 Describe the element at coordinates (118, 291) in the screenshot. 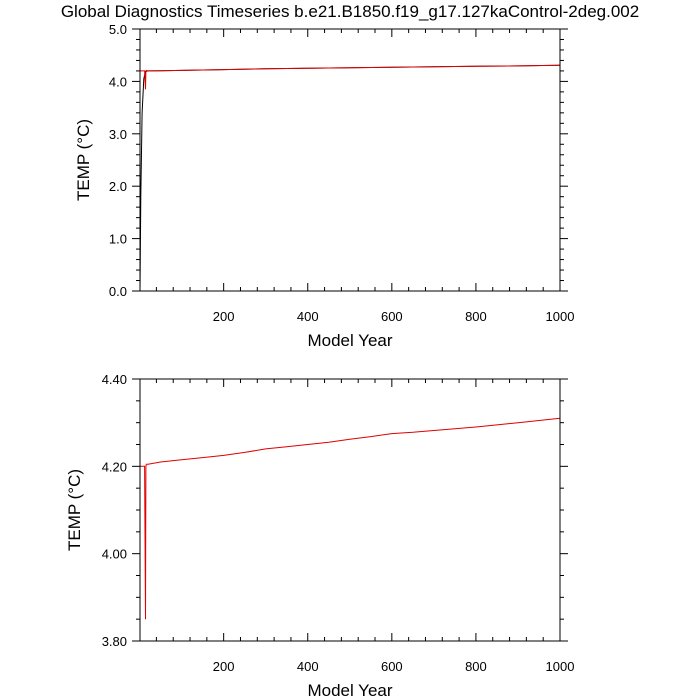

I see `top-y-tick-label: 0.0` at that location.